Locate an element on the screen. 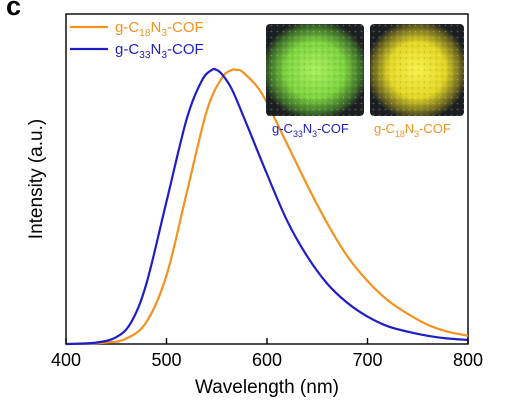 The image size is (511, 415). panel-label: c is located at coordinates (14, 10).